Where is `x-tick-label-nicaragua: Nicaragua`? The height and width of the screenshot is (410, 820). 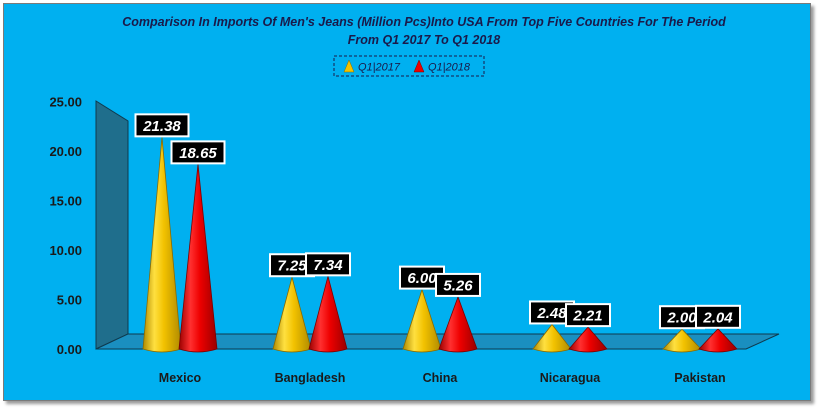
x-tick-label-nicaragua: Nicaragua is located at coordinates (570, 378).